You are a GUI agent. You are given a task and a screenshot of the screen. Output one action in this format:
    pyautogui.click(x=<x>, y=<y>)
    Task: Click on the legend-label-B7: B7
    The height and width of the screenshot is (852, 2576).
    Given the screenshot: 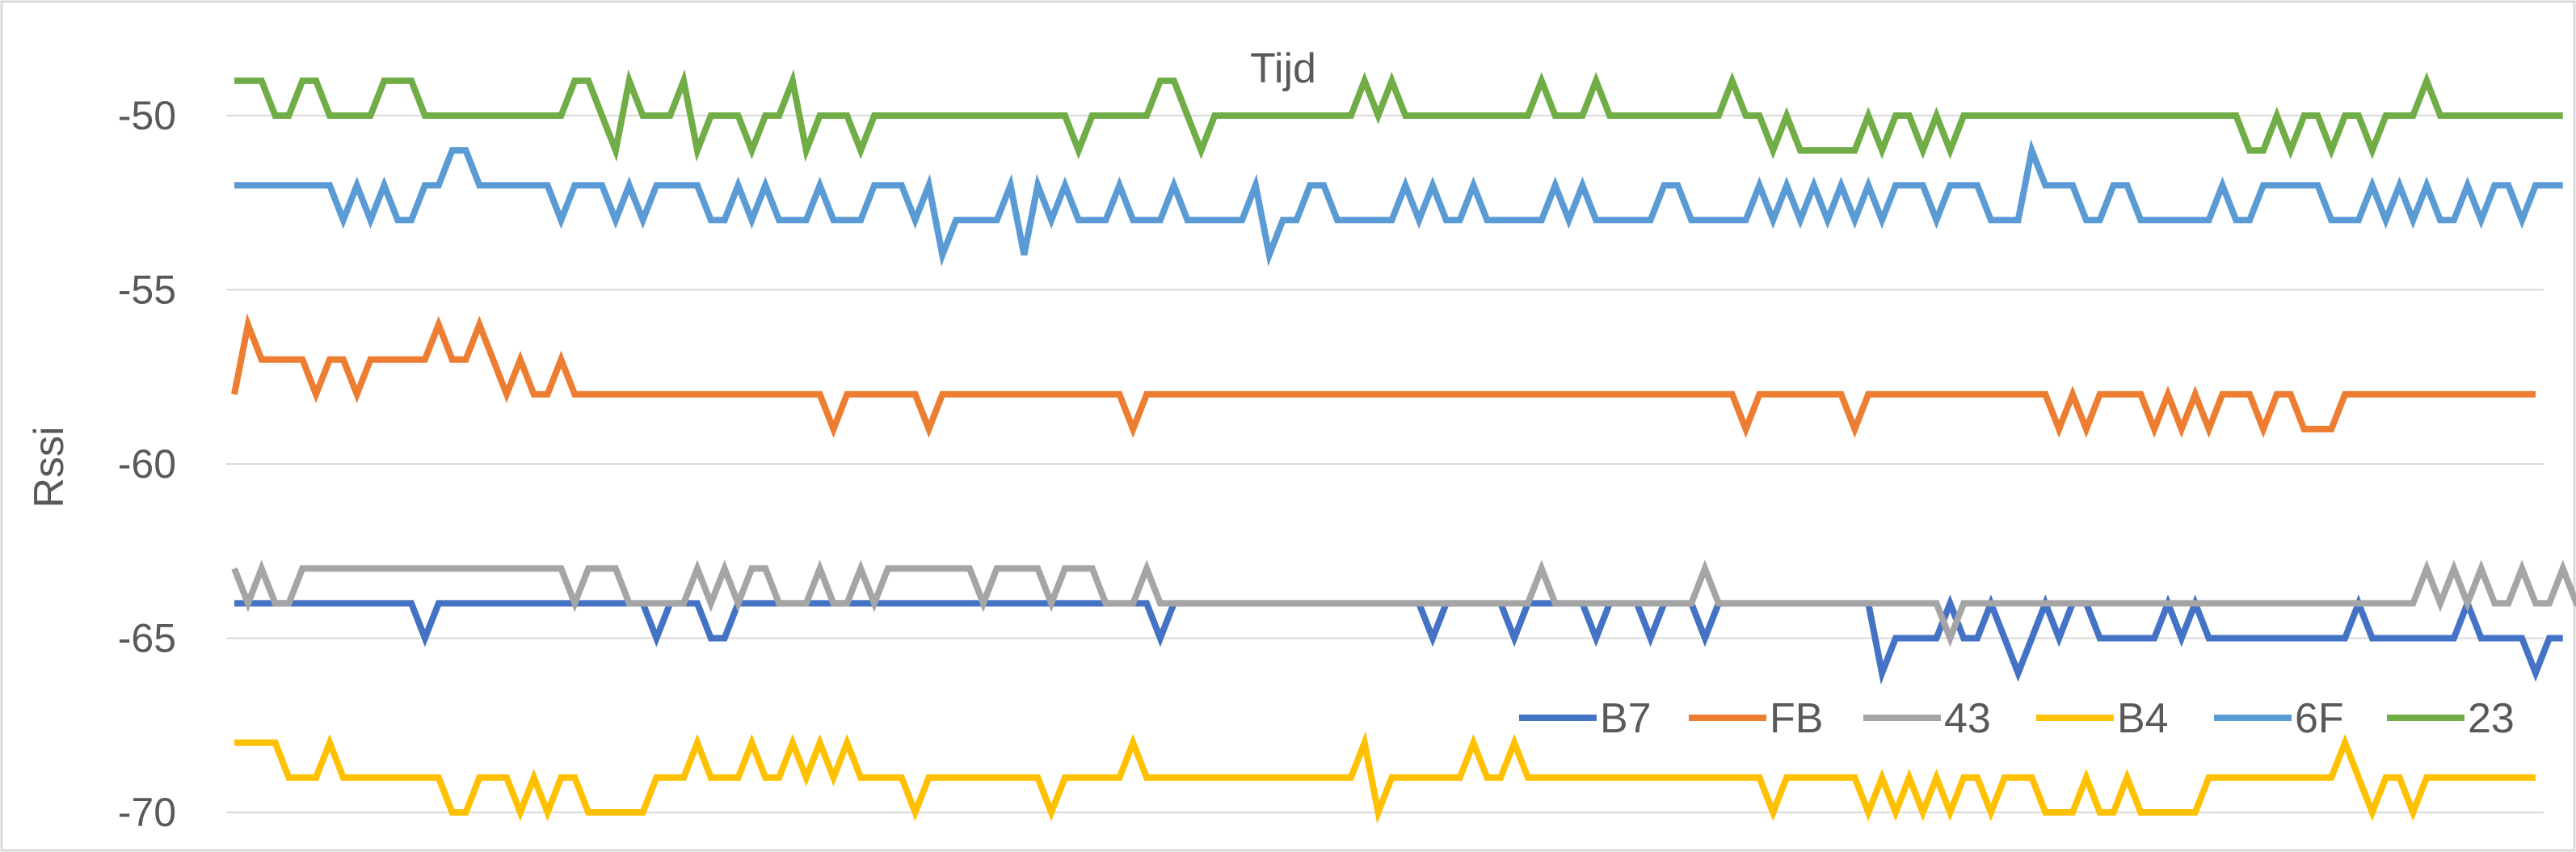 What is the action you would take?
    pyautogui.click(x=1626, y=718)
    